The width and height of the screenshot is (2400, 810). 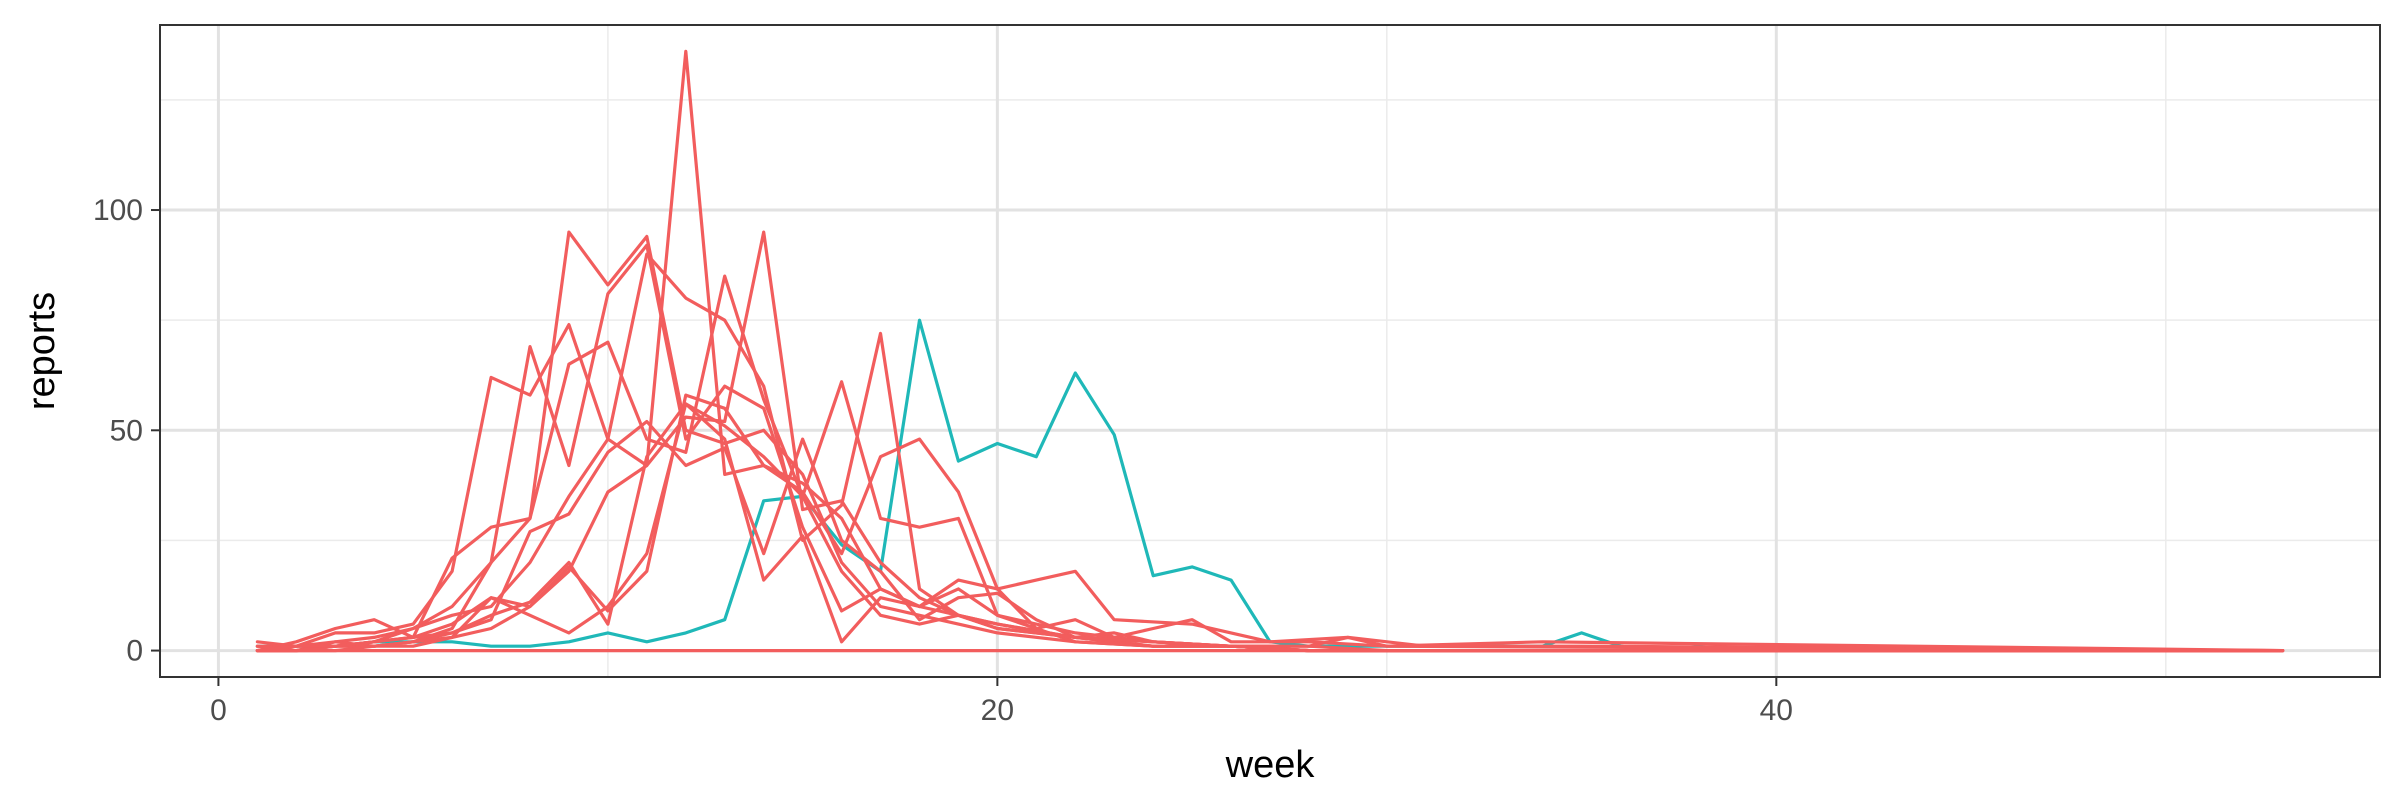 What do you see at coordinates (997, 710) in the screenshot?
I see `x-tick-label: 20` at bounding box center [997, 710].